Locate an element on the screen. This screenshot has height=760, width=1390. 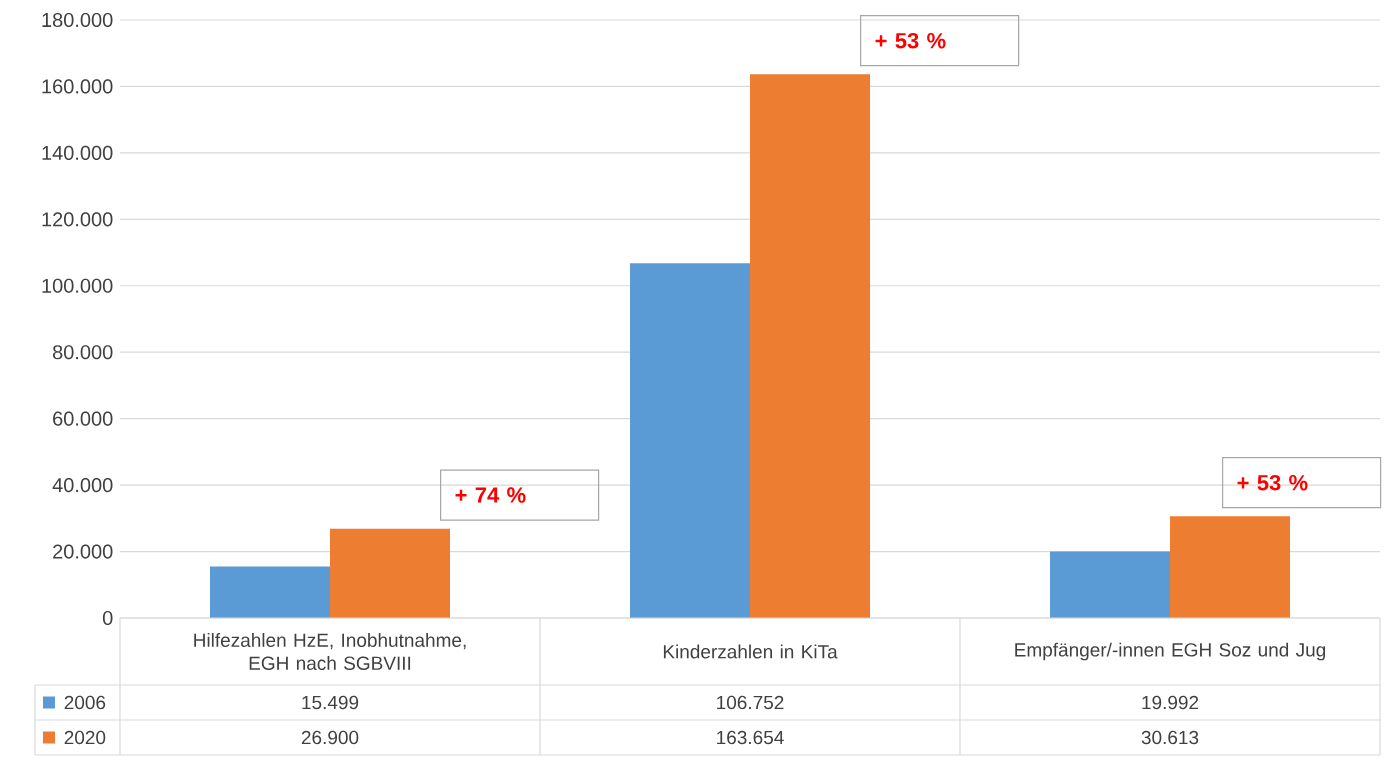
data-label: 19.992 is located at coordinates (1170, 702).